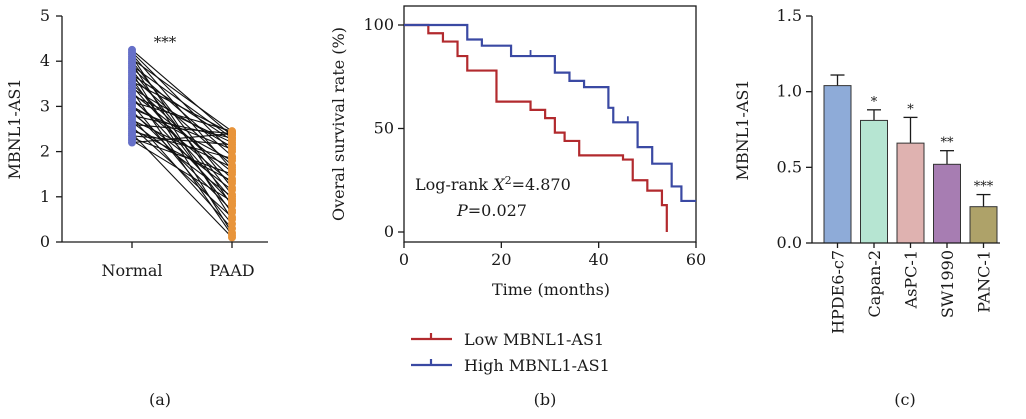 Image resolution: width=1026 pixels, height=419 pixels. Describe the element at coordinates (534, 339) in the screenshot. I see `legend-low-label: Low MBNL1-AS1` at that location.